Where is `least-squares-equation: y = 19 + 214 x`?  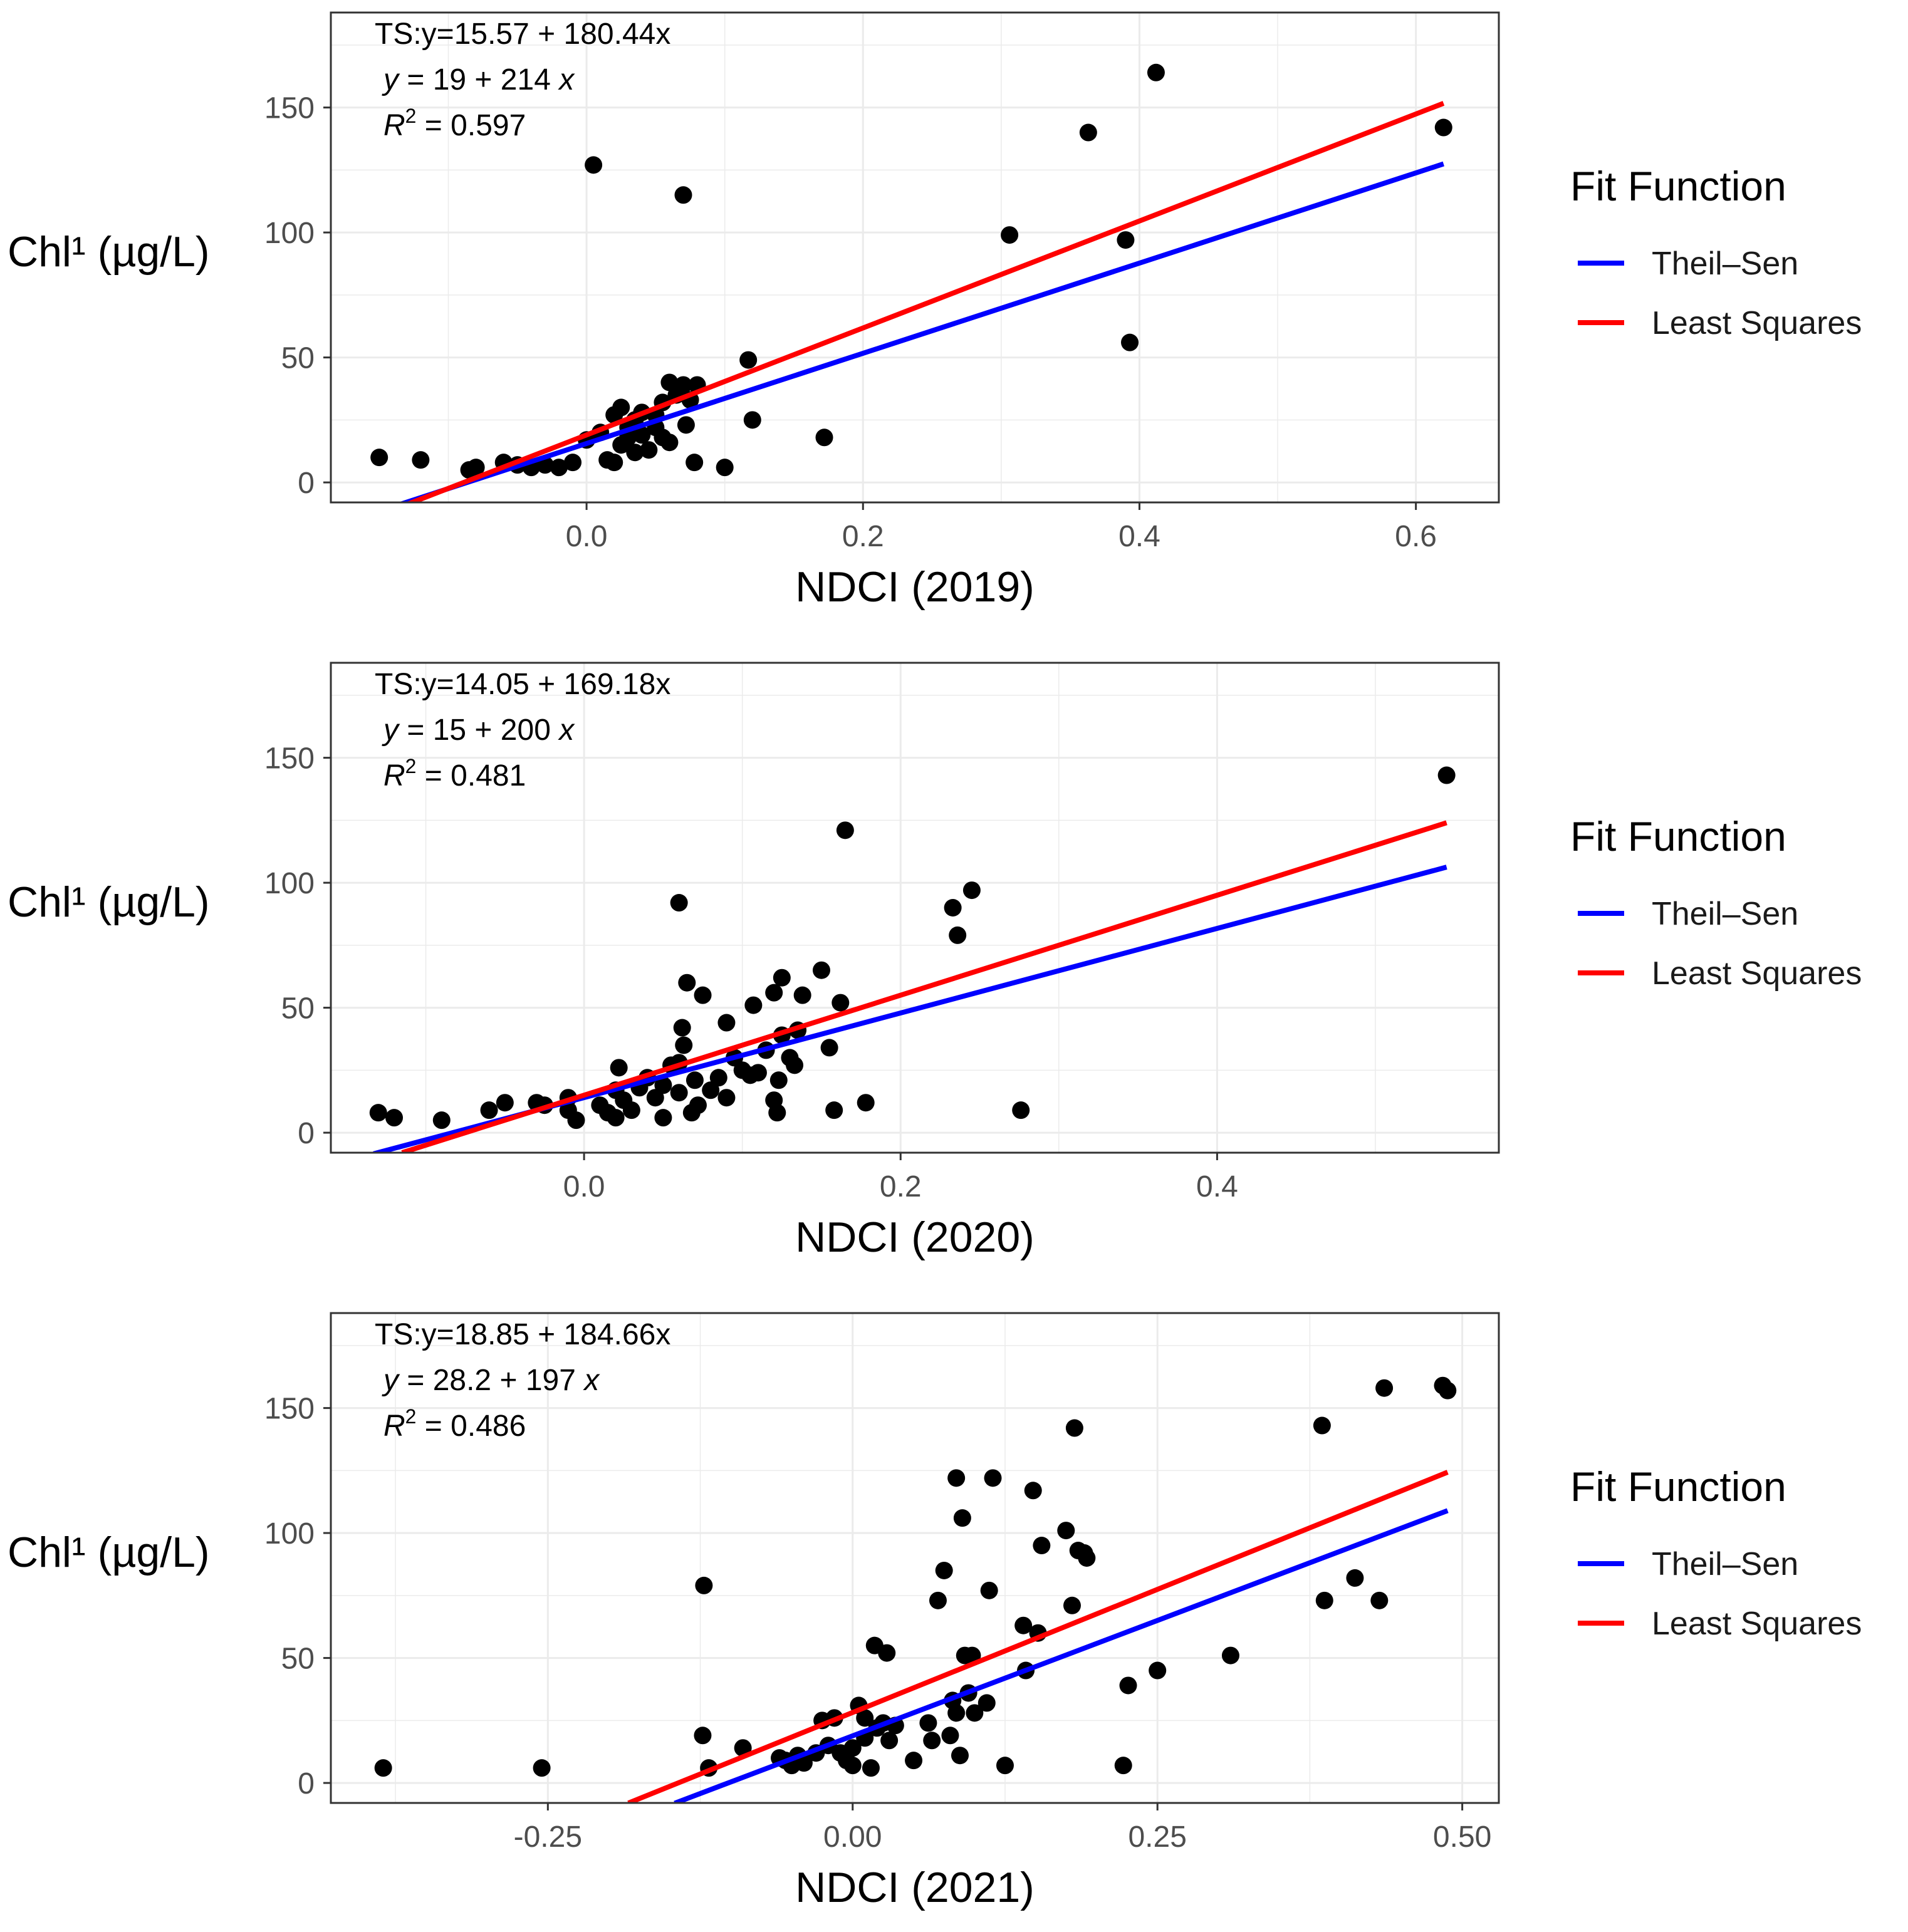 least-squares-equation: y = 19 + 214 x is located at coordinates (478, 79).